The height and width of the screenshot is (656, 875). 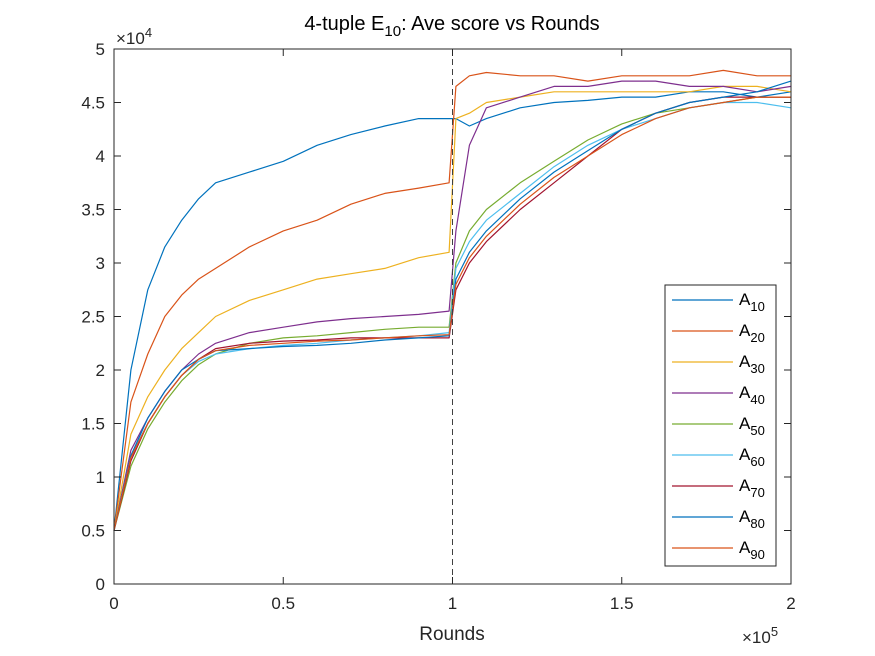 What do you see at coordinates (718, 519) in the screenshot?
I see `legend-item-a80: A80` at bounding box center [718, 519].